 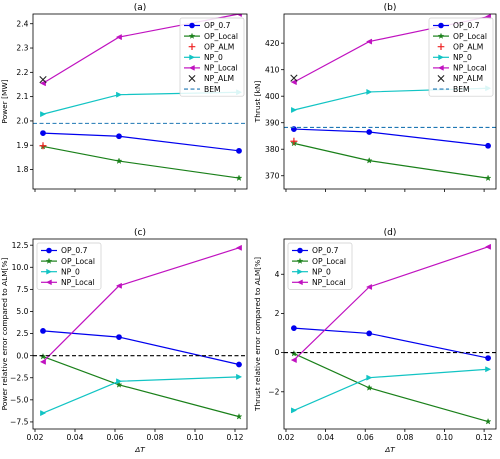 What do you see at coordinates (468, 46) in the screenshot?
I see `legend-label-op-alm: OP_ALM` at bounding box center [468, 46].